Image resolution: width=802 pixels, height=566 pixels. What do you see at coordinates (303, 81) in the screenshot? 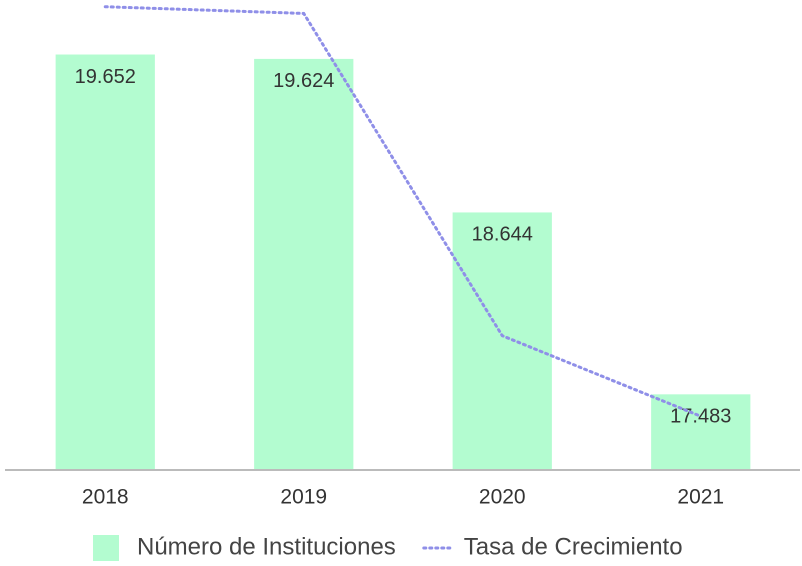
I see `value-label: 19.624` at bounding box center [303, 81].